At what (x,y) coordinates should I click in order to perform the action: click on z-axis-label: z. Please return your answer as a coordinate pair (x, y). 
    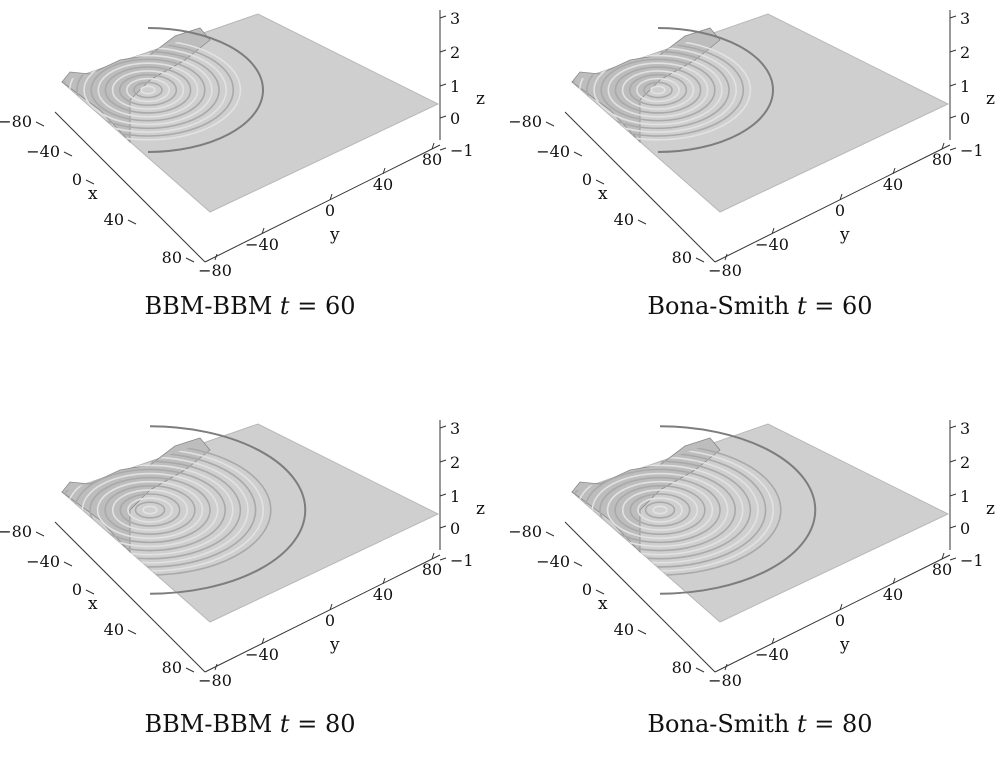
    Looking at the image, I should click on (990, 509).